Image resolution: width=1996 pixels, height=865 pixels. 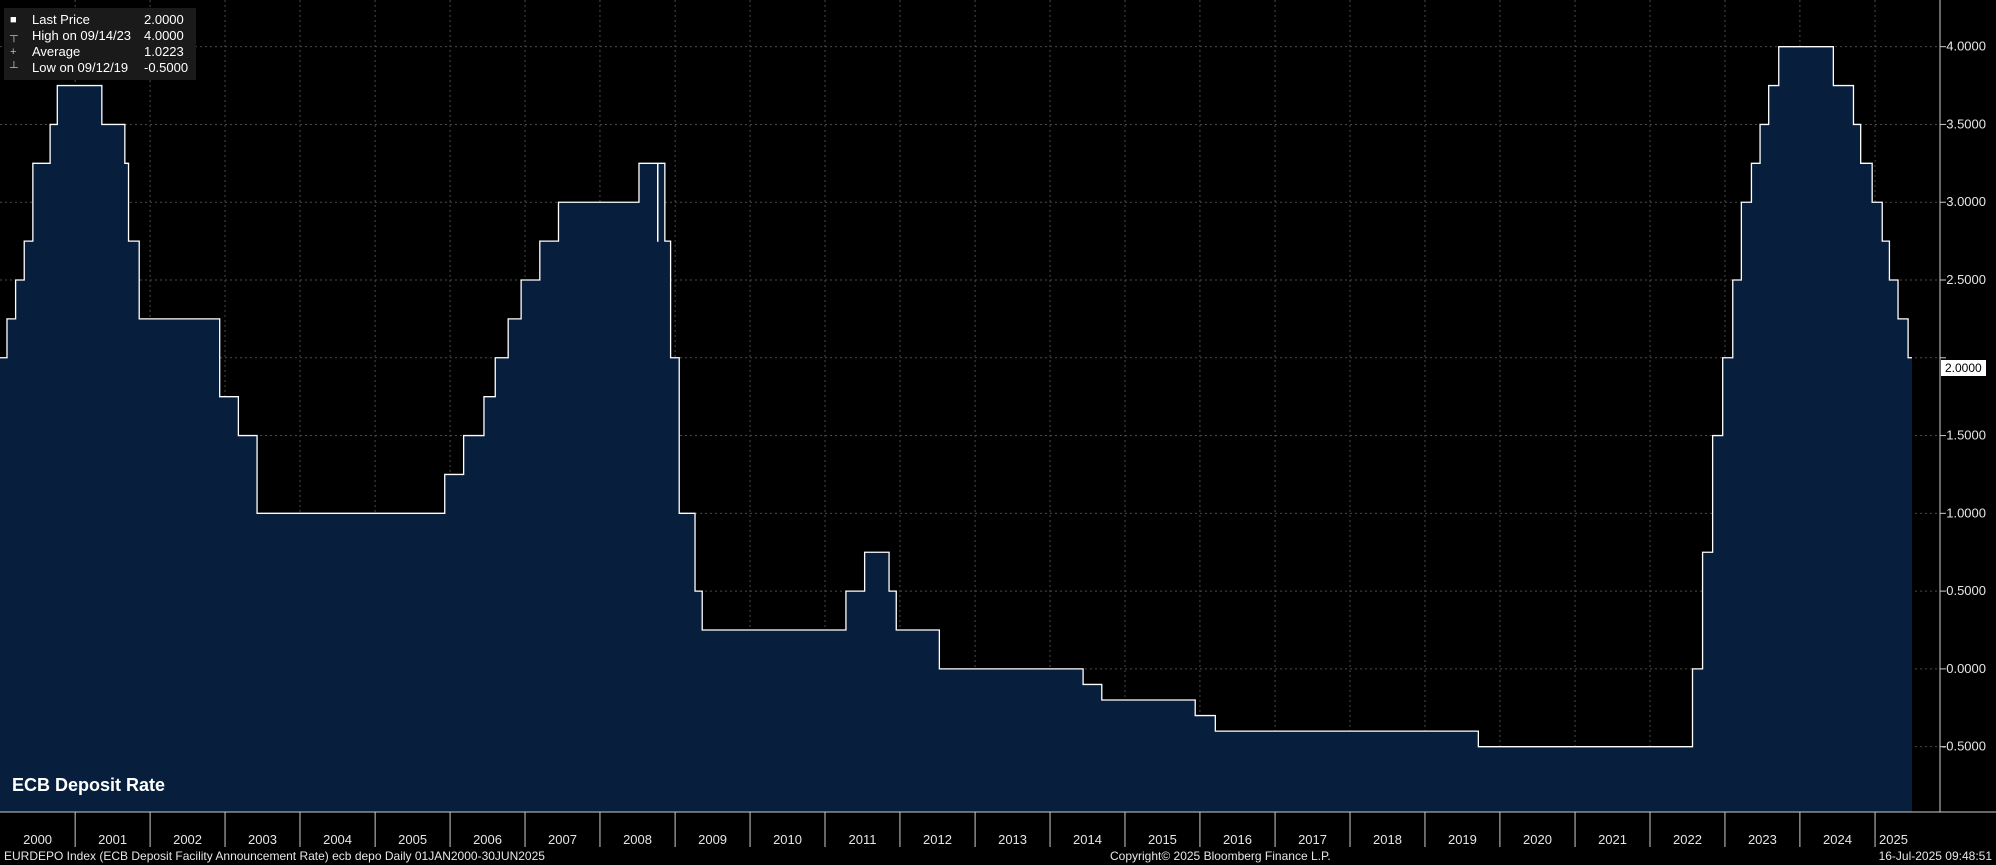 I want to click on x-tick-label: 2025, so click(x=1893, y=839).